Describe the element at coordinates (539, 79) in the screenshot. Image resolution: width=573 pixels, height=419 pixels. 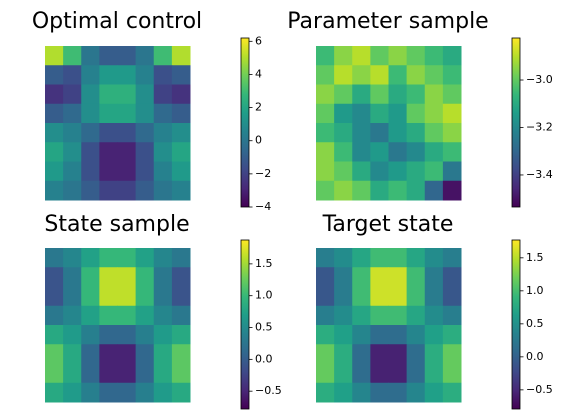
I see `colorbar-tick-label: −3.0` at that location.